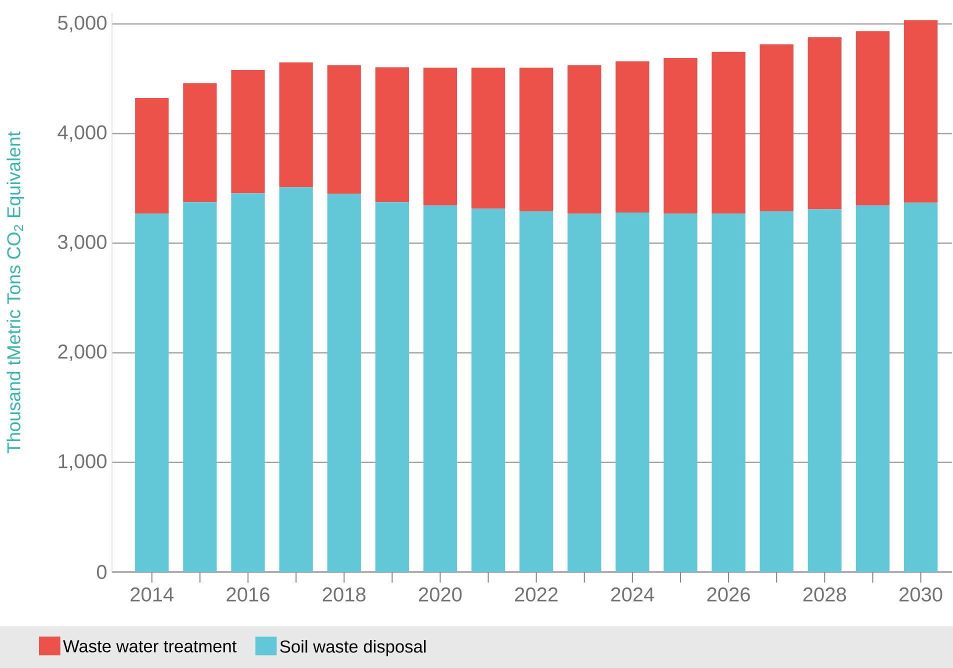  What do you see at coordinates (632, 594) in the screenshot?
I see `x-tick-label: 2024` at bounding box center [632, 594].